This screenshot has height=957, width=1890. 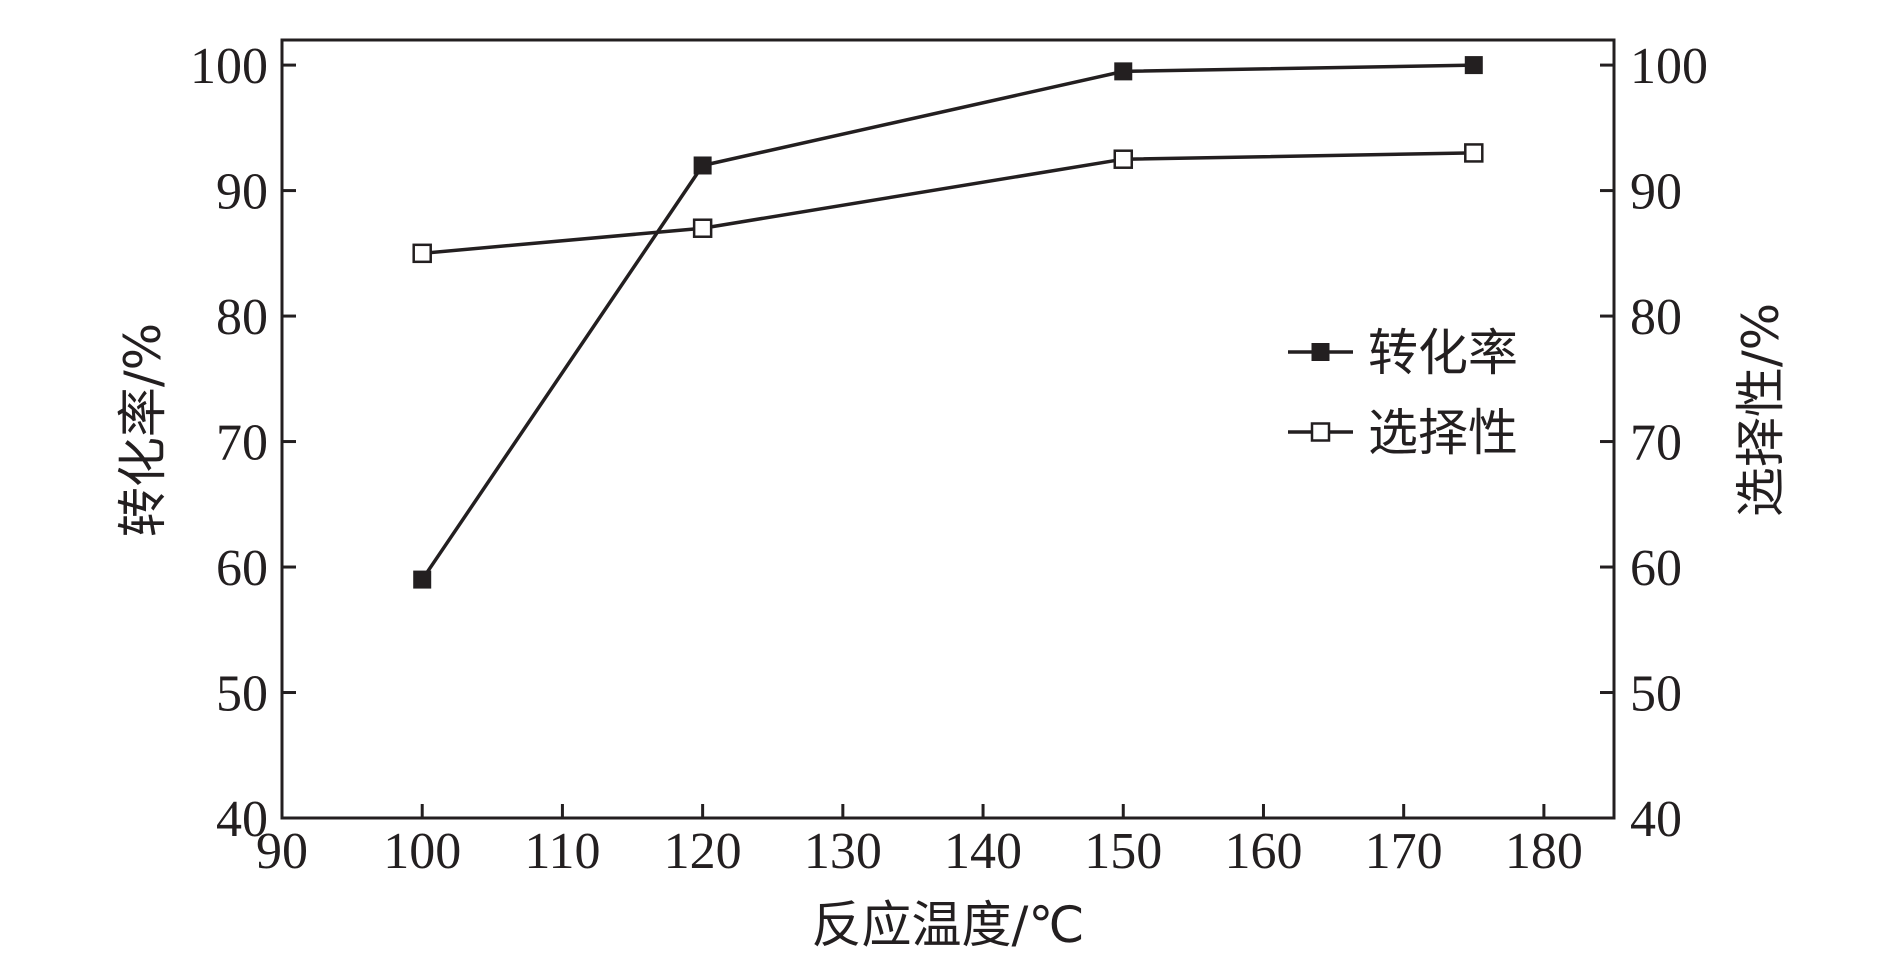 I want to click on x-tick-label: 150, so click(x=1123, y=851).